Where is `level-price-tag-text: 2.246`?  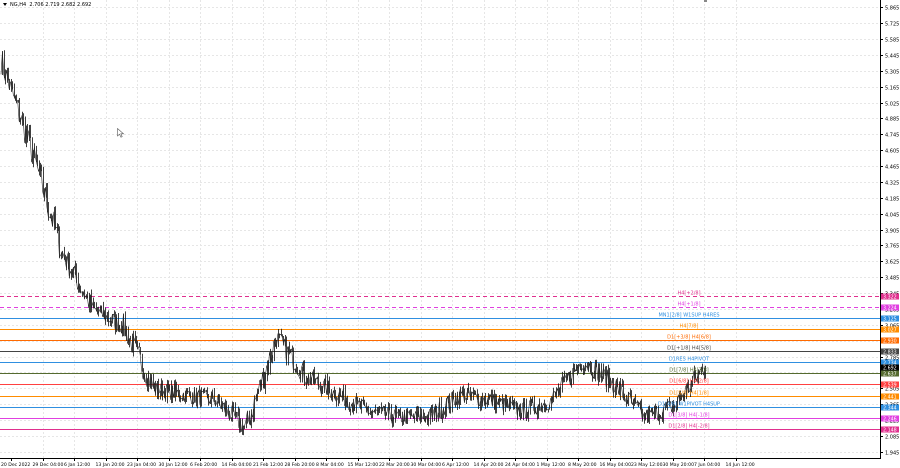 level-price-tag-text: 2.246 is located at coordinates (890, 420).